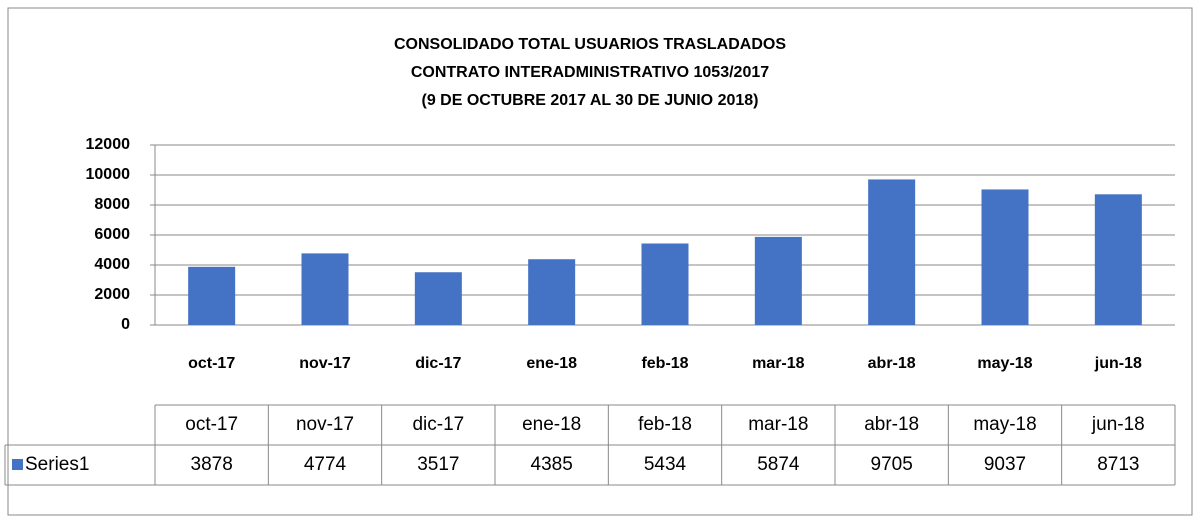 The width and height of the screenshot is (1200, 525). What do you see at coordinates (551, 363) in the screenshot?
I see `x-tick-label: ene-18` at bounding box center [551, 363].